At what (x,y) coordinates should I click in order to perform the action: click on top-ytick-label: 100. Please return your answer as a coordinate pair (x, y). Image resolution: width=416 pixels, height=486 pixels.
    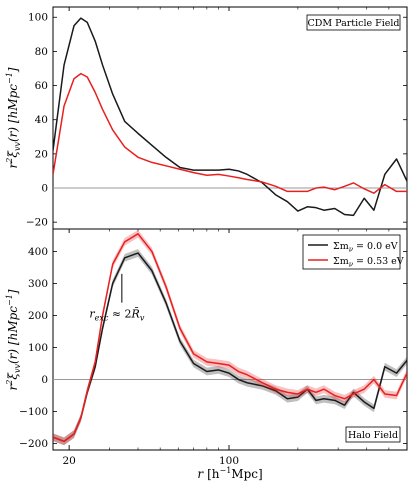
    Looking at the image, I should click on (38, 18).